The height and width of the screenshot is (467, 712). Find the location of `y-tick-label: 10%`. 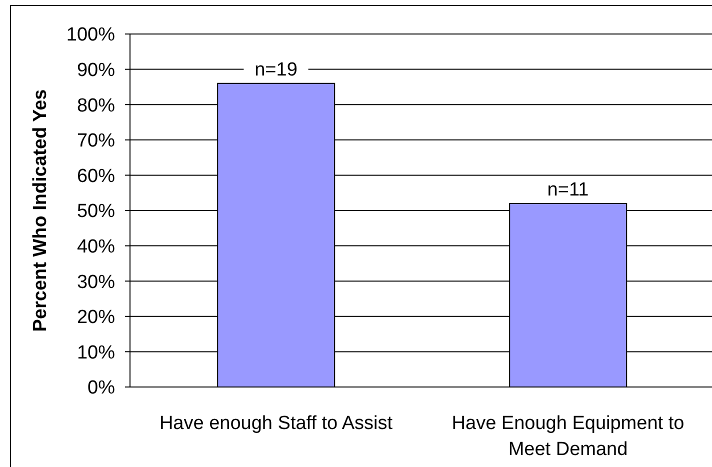

y-tick-label: 10% is located at coordinates (96, 353).